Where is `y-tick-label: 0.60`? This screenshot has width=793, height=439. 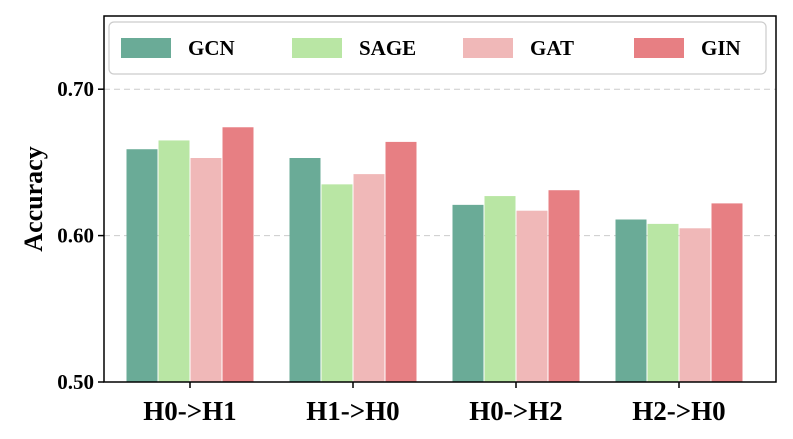
y-tick-label: 0.60 is located at coordinates (75, 236).